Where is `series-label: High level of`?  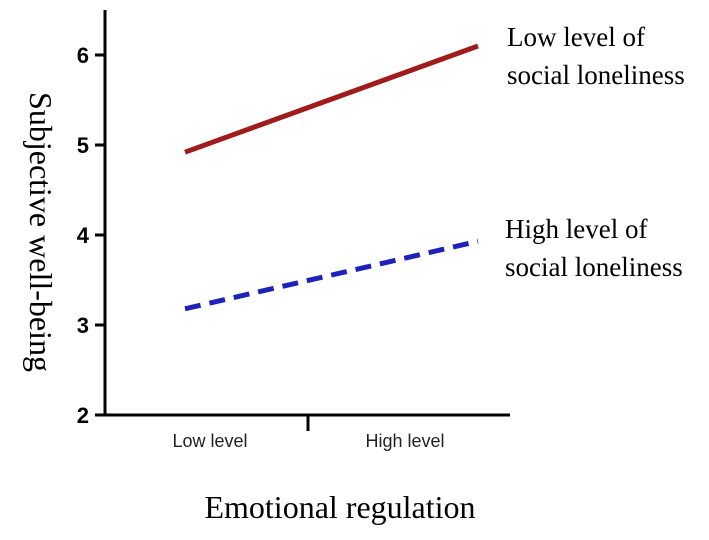
series-label: High level of is located at coordinates (576, 229).